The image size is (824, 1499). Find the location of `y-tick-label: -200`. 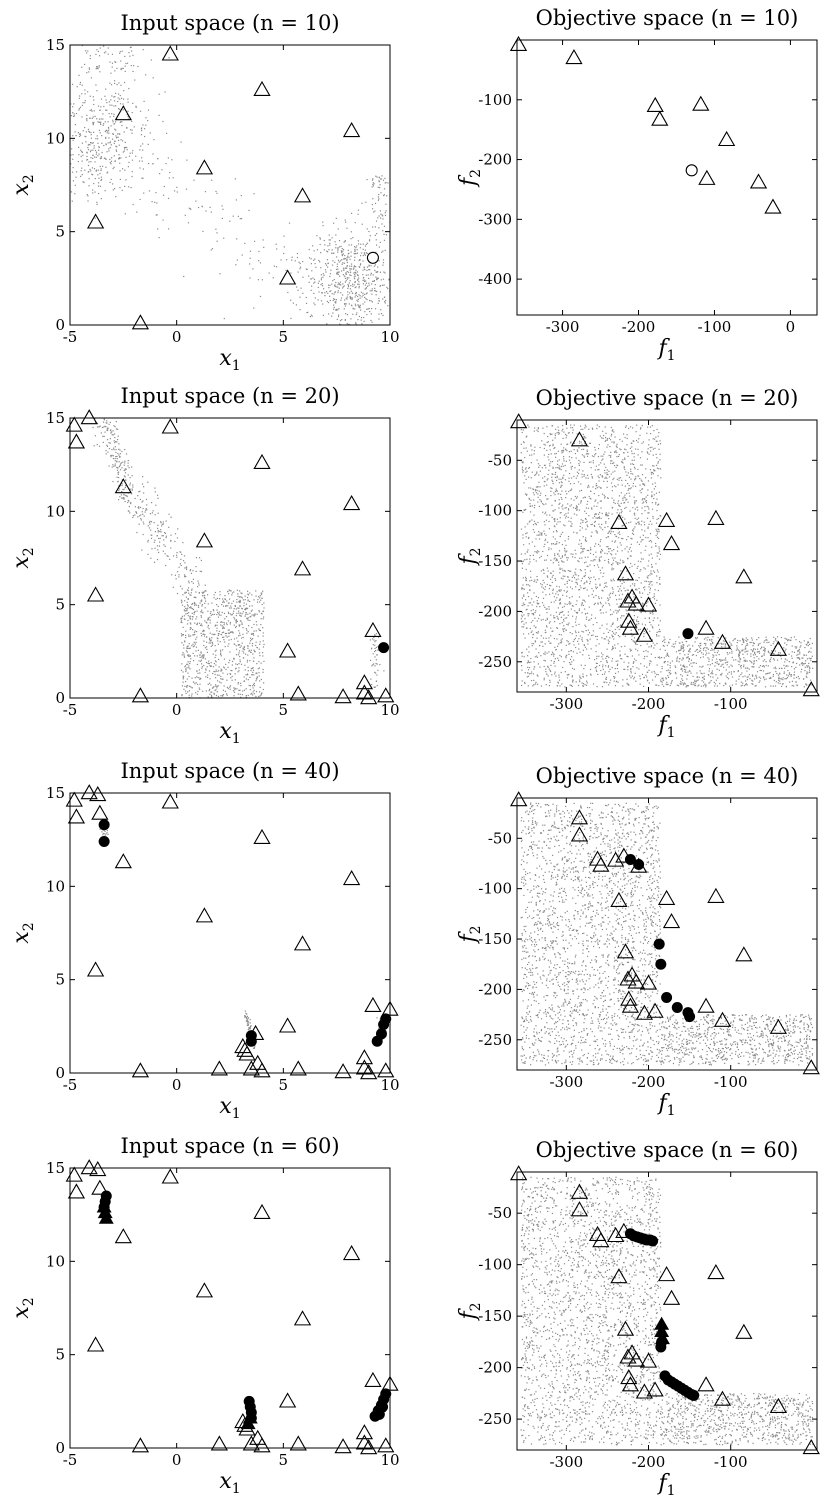

y-tick-label: -200 is located at coordinates (495, 1368).